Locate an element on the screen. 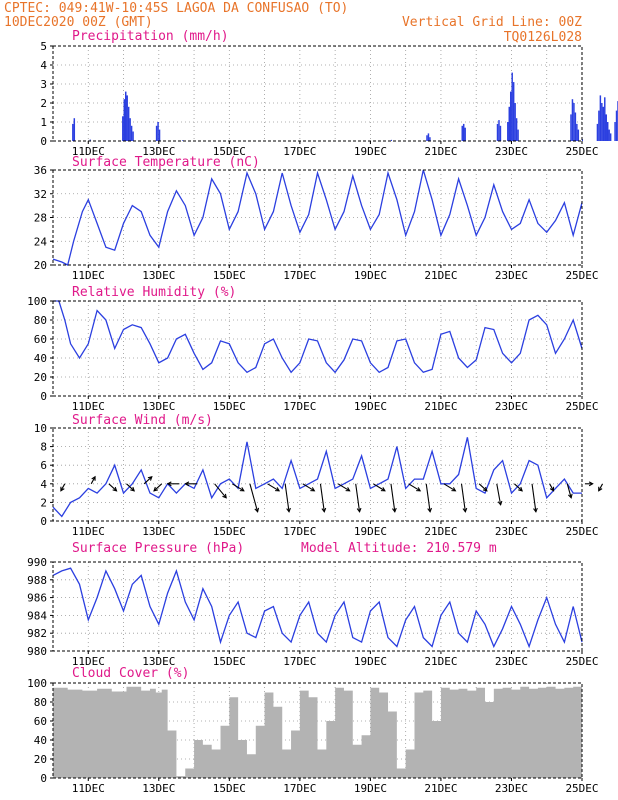 The width and height of the screenshot is (618, 800). y-tick-label: 28 is located at coordinates (40, 218).